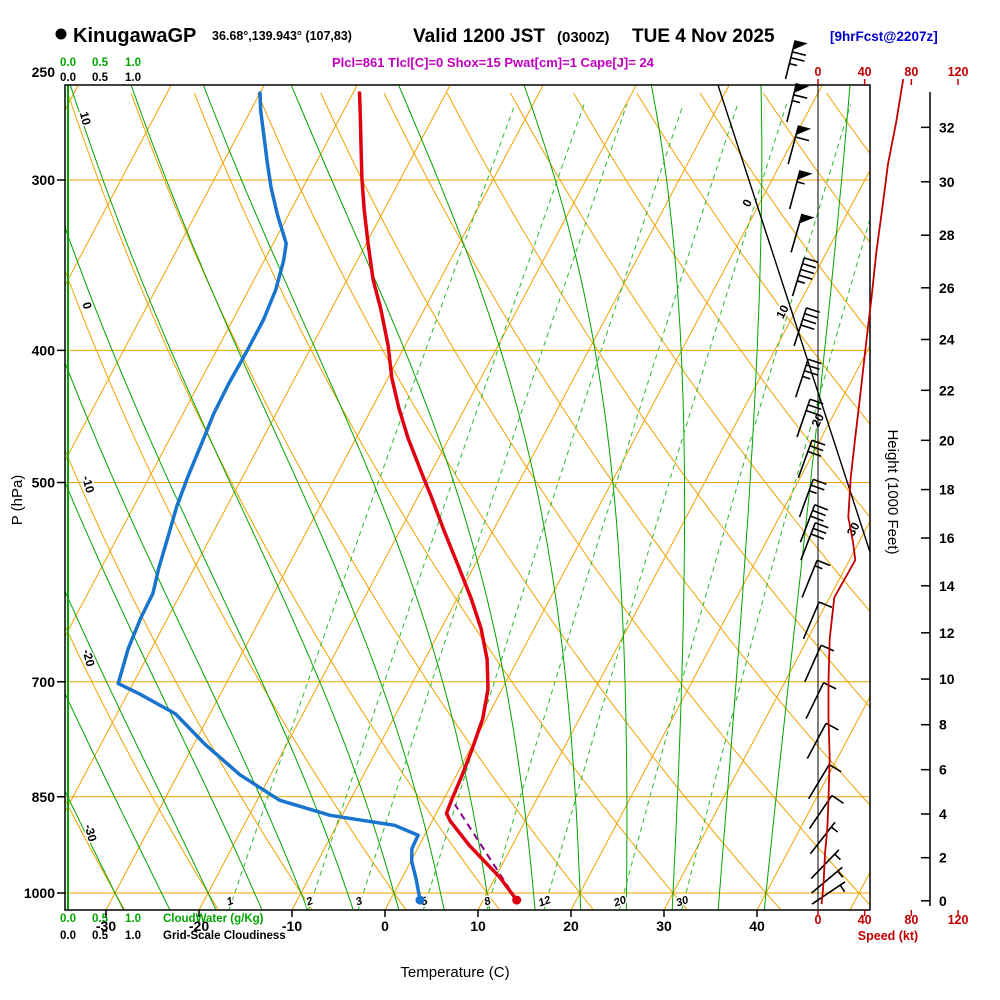 Image resolution: width=1000 pixels, height=1000 pixels. Describe the element at coordinates (44, 483) in the screenshot. I see `pressure-tick-label: 500` at that location.